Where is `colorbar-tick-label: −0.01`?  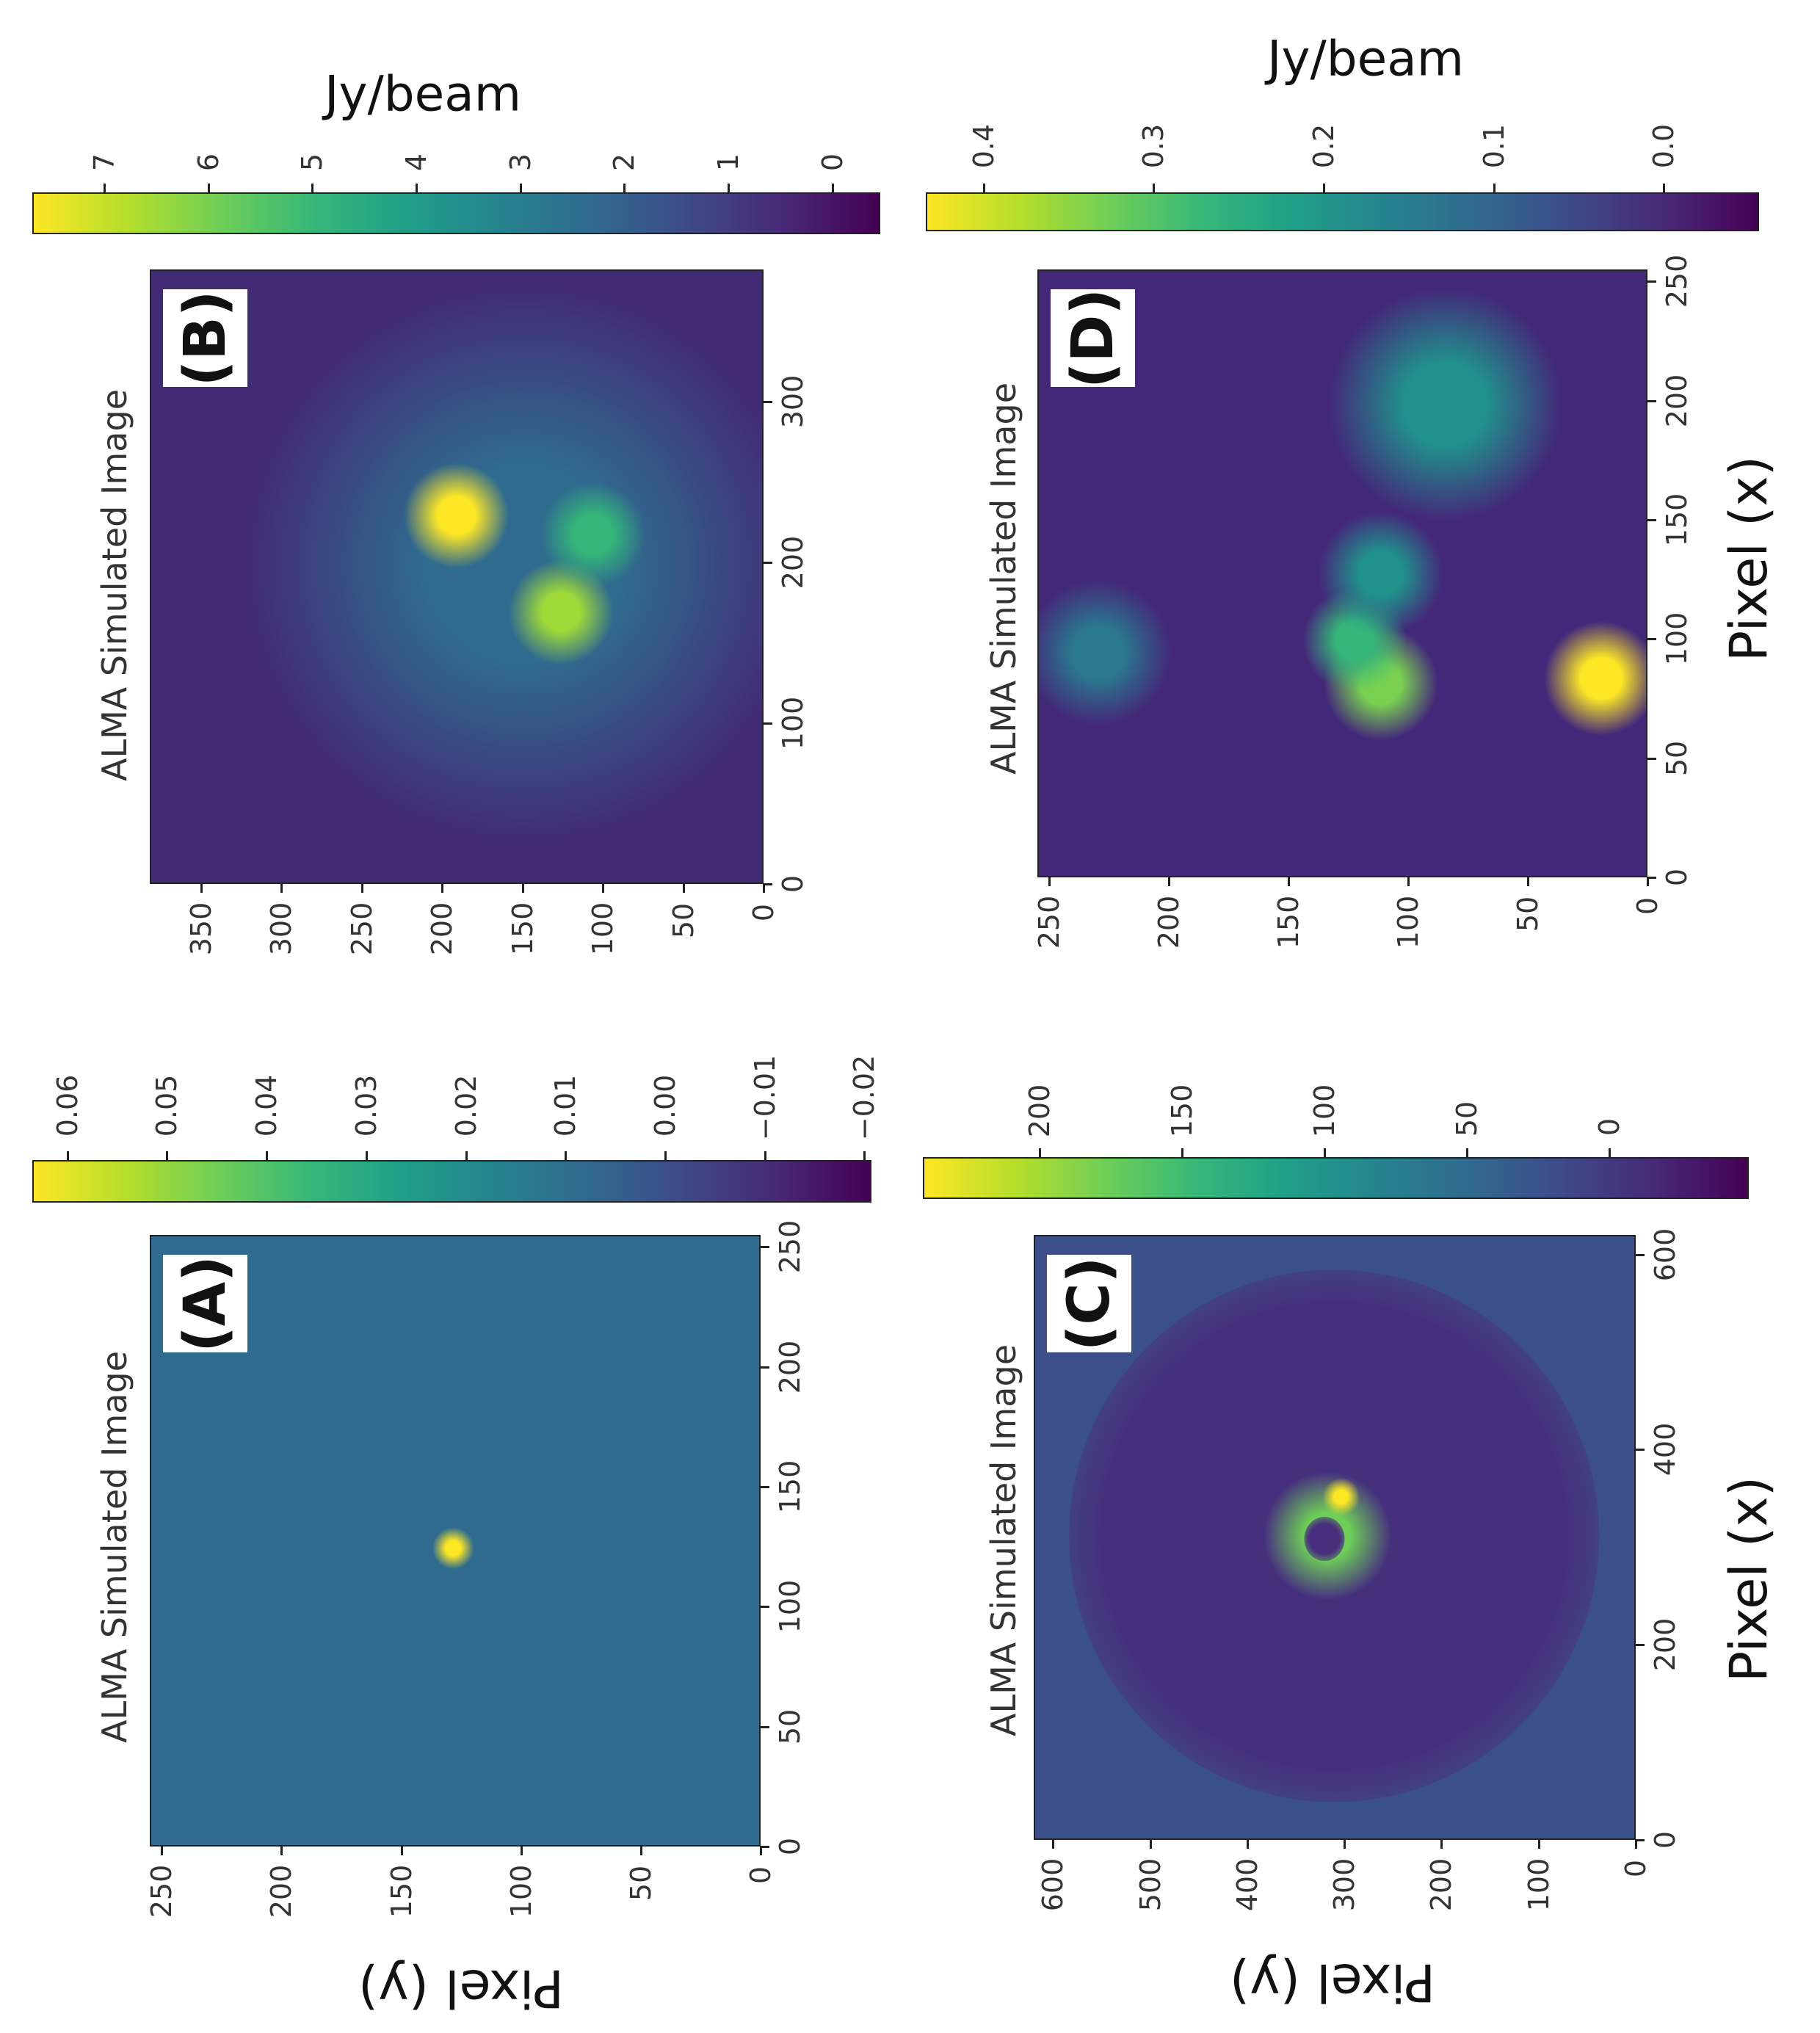 colorbar-tick-label: −0.01 is located at coordinates (764, 1097).